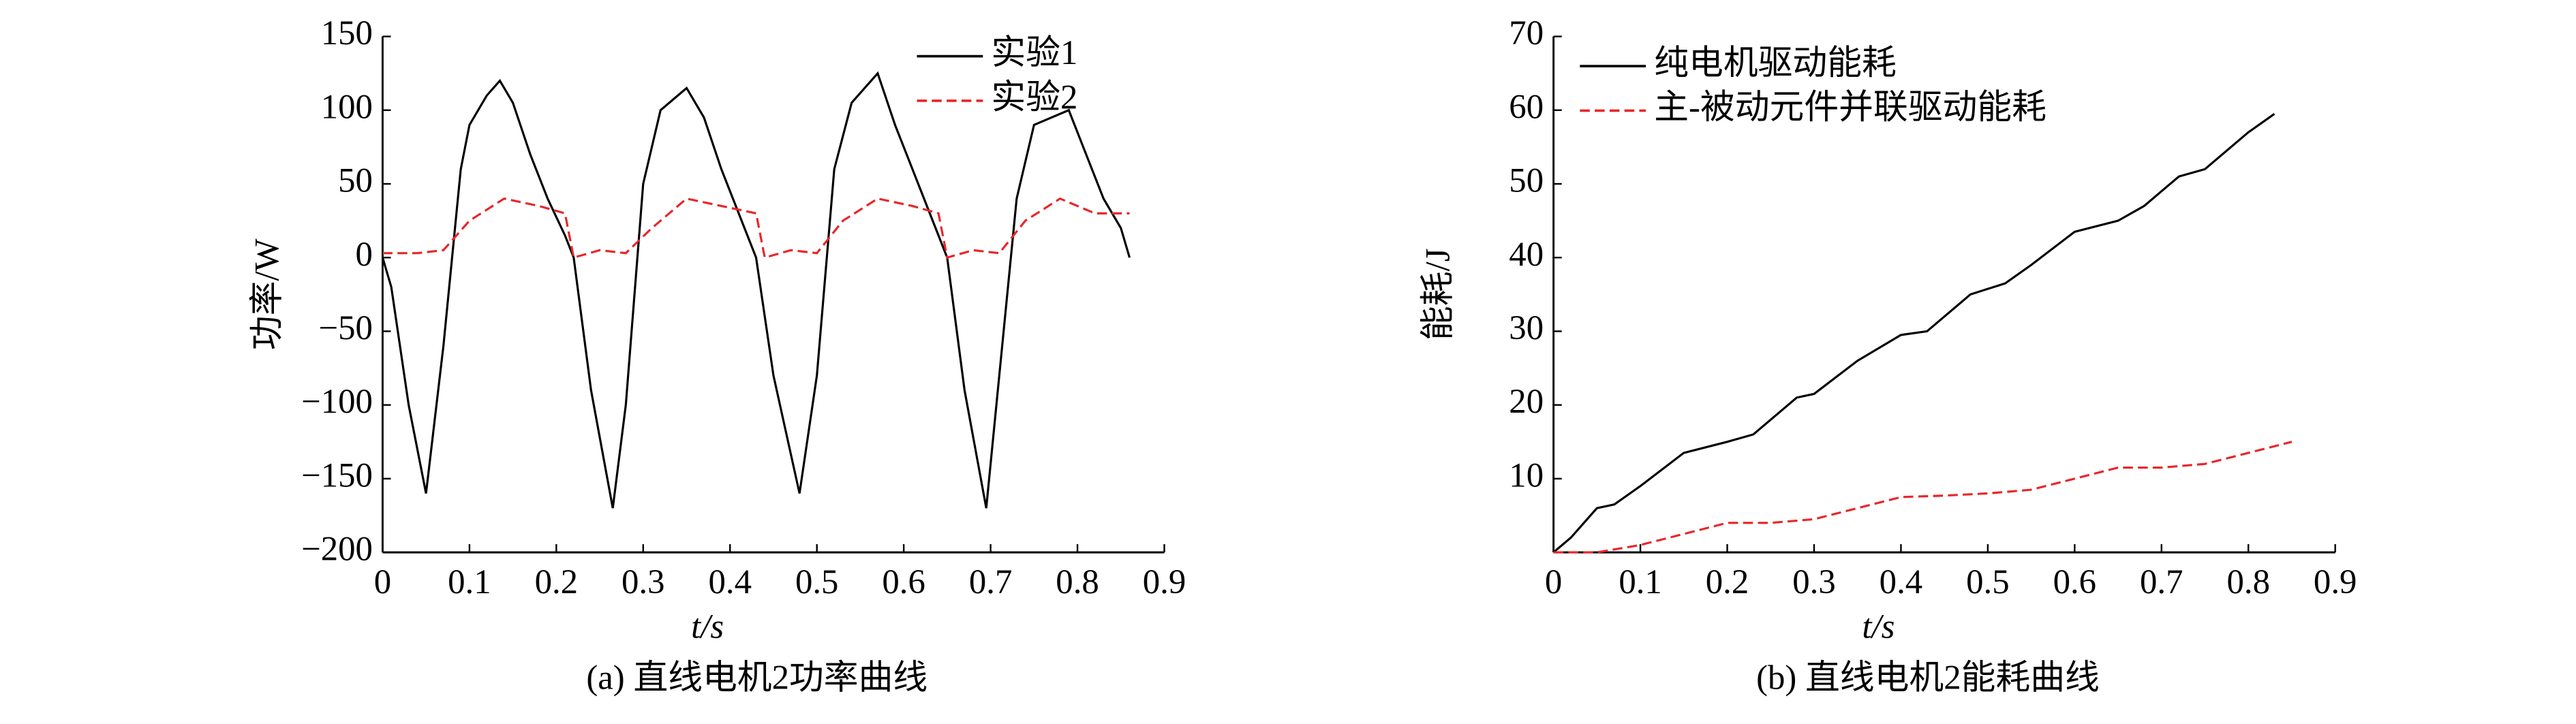 This screenshot has width=2576, height=724. I want to click on y-tick-label: 0, so click(364, 254).